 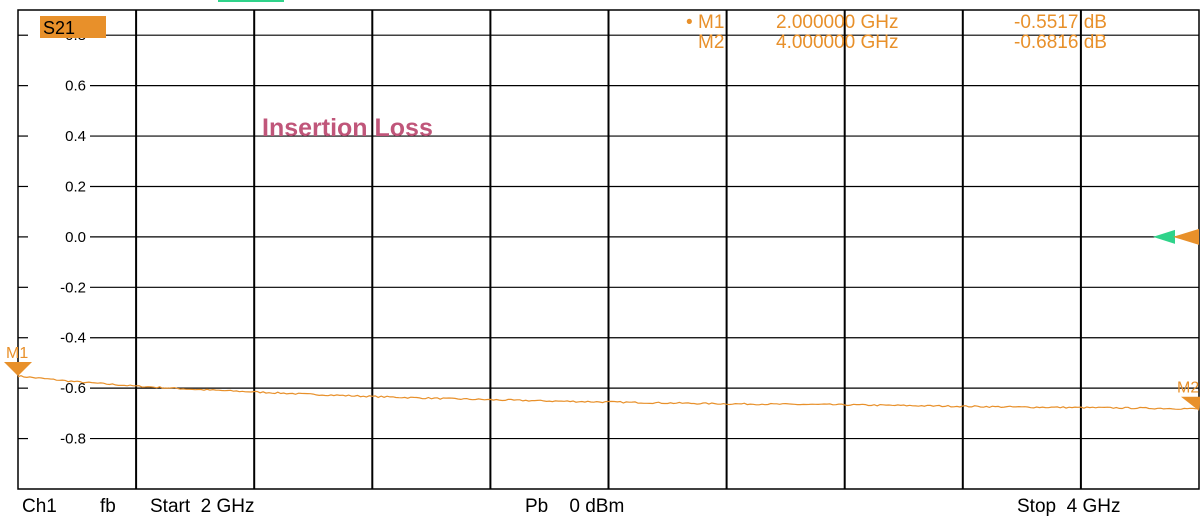 I want to click on marker-m2-value: -0.6816 dB, so click(x=1060, y=42).